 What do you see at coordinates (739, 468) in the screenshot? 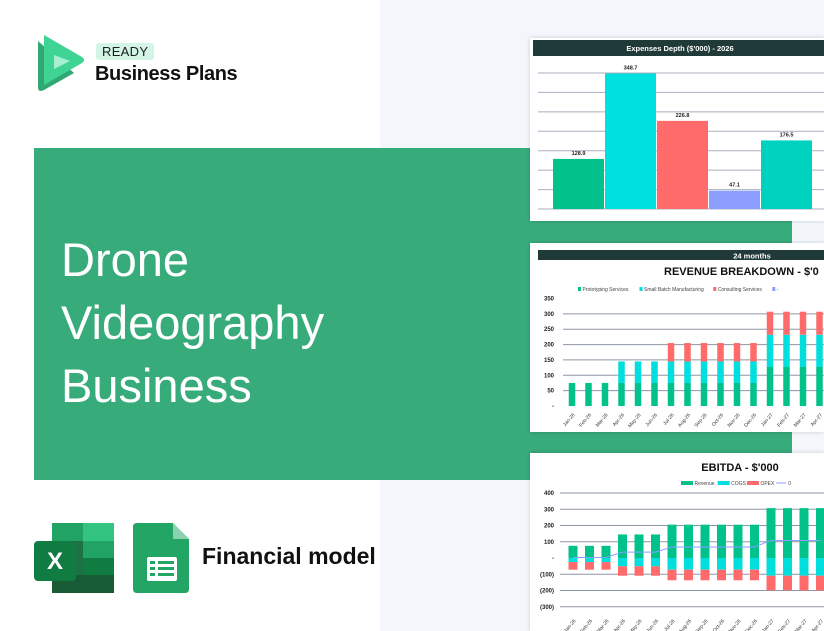
I see `chart-title: EBITDA - $'000` at bounding box center [739, 468].